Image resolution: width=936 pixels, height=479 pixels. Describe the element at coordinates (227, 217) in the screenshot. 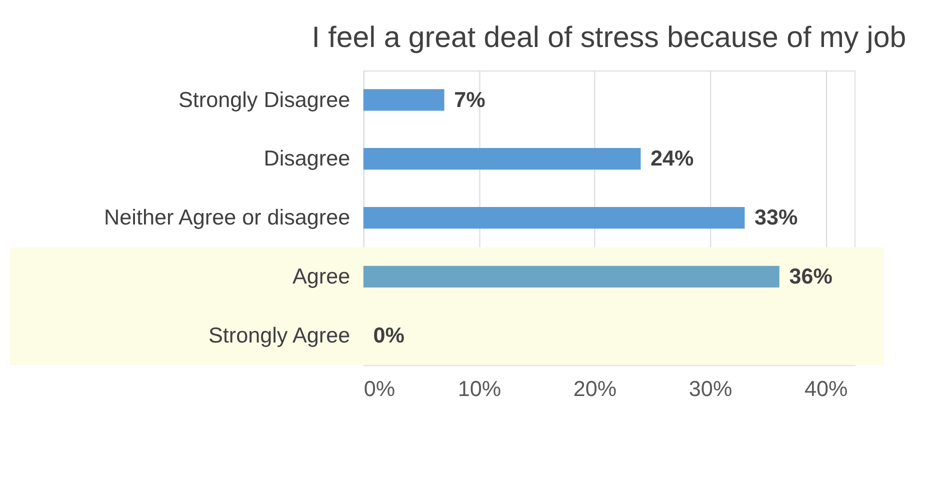

I see `y-tick-label: Neither Agree or disagree` at that location.